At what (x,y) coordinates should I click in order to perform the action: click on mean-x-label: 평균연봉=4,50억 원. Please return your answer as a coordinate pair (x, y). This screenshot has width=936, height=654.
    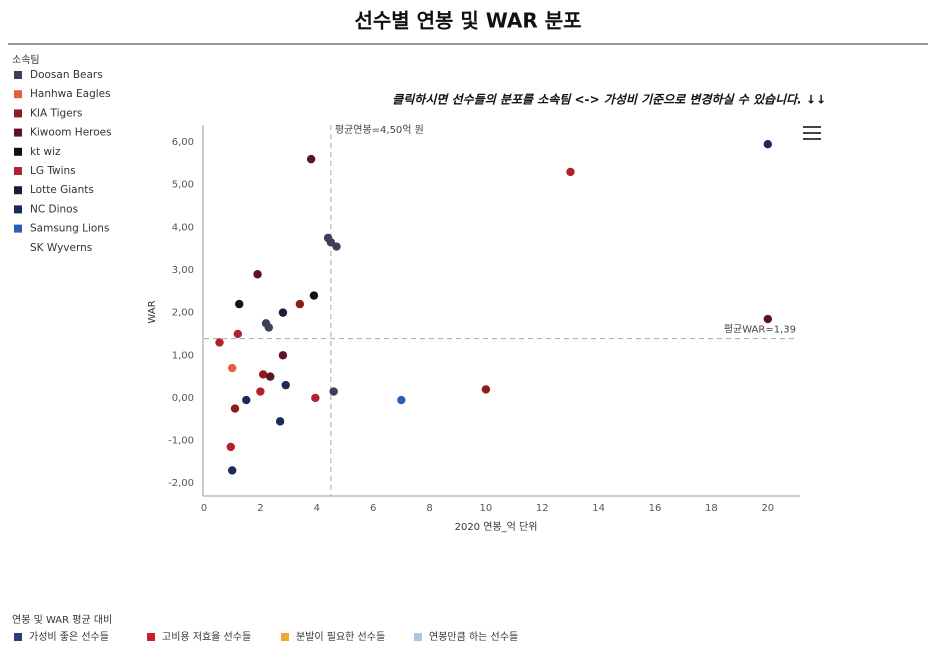
    Looking at the image, I should click on (379, 130).